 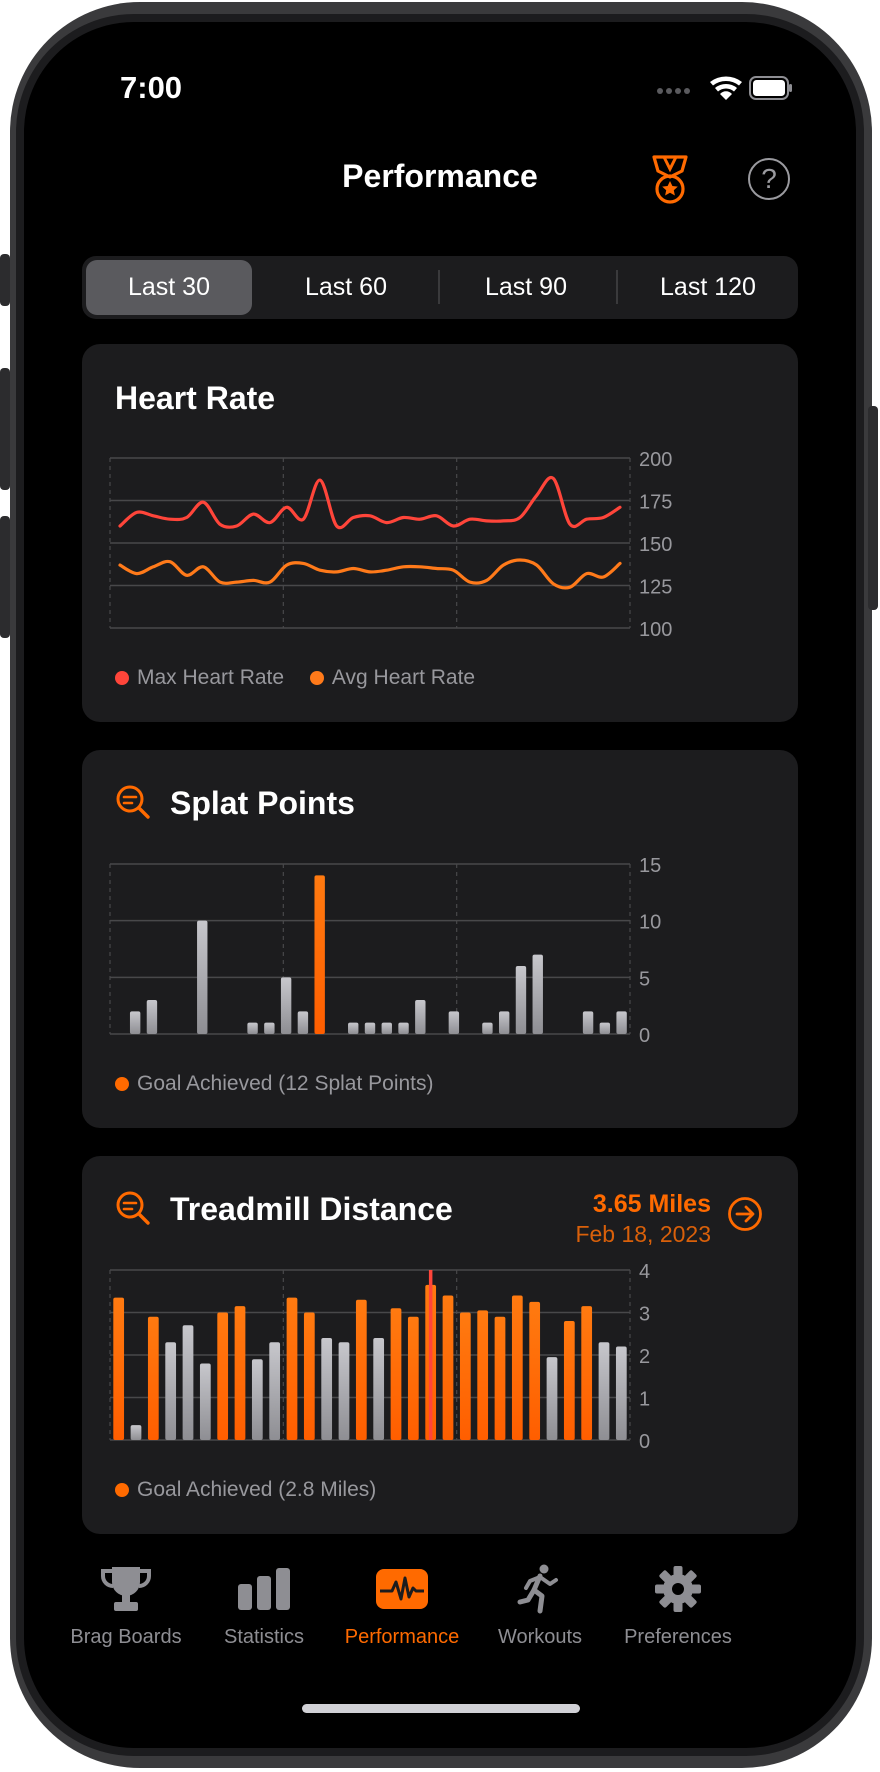 What do you see at coordinates (403, 677) in the screenshot?
I see `legend-avg-hr-label: Avg Heart Rate` at bounding box center [403, 677].